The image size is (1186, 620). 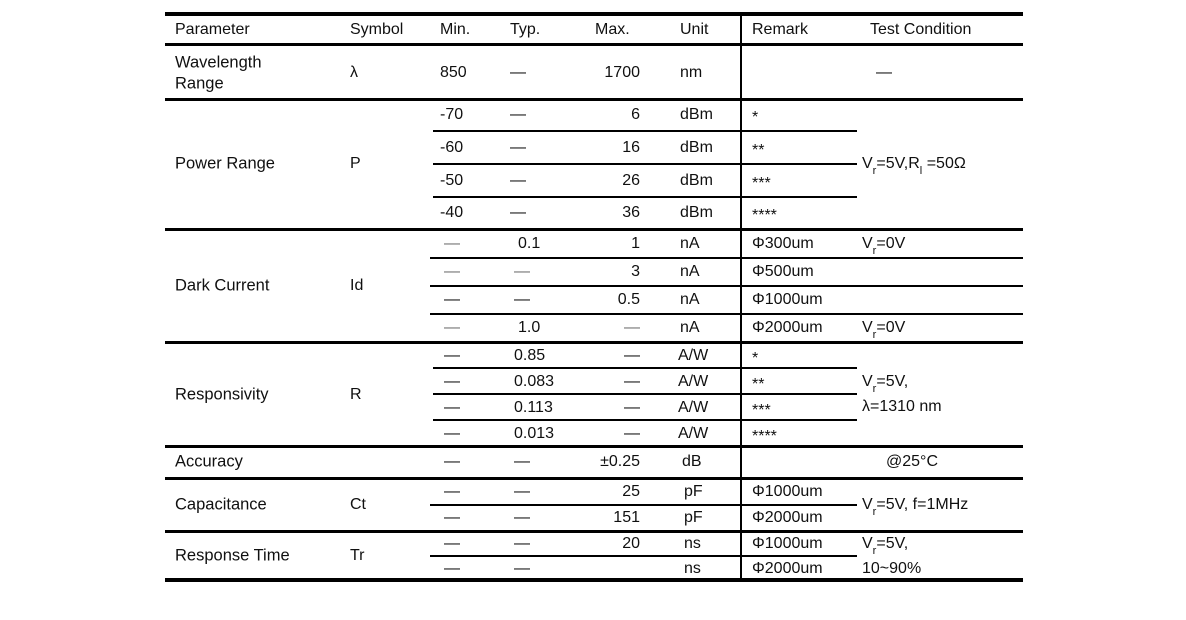 I want to click on cap-row1-typ: —, so click(x=522, y=491).